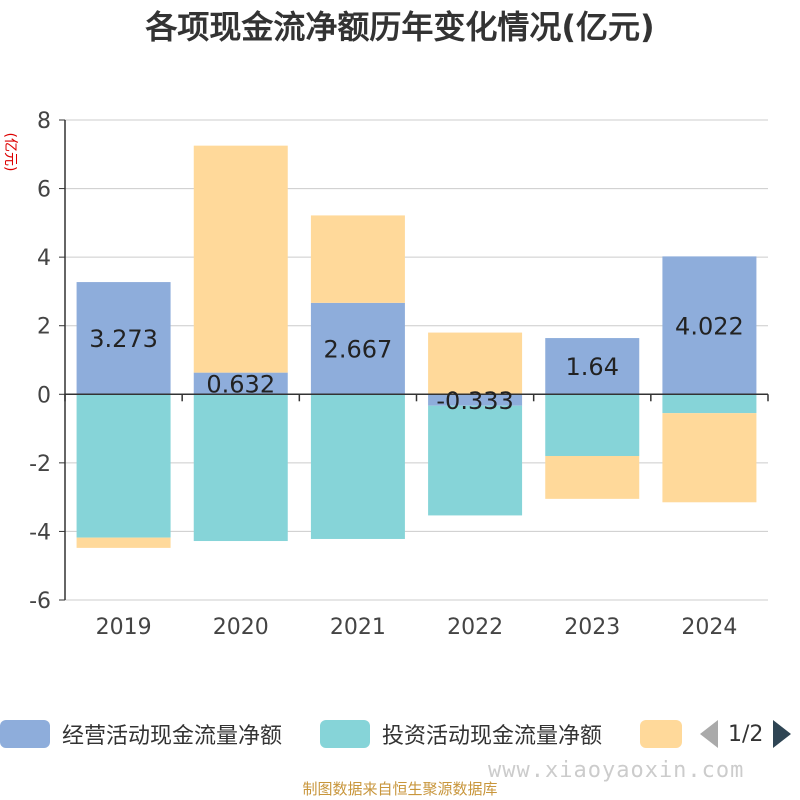 This screenshot has width=800, height=800. Describe the element at coordinates (492, 736) in the screenshot. I see `legend-label-investing: 投资活动现金流量净额` at that location.